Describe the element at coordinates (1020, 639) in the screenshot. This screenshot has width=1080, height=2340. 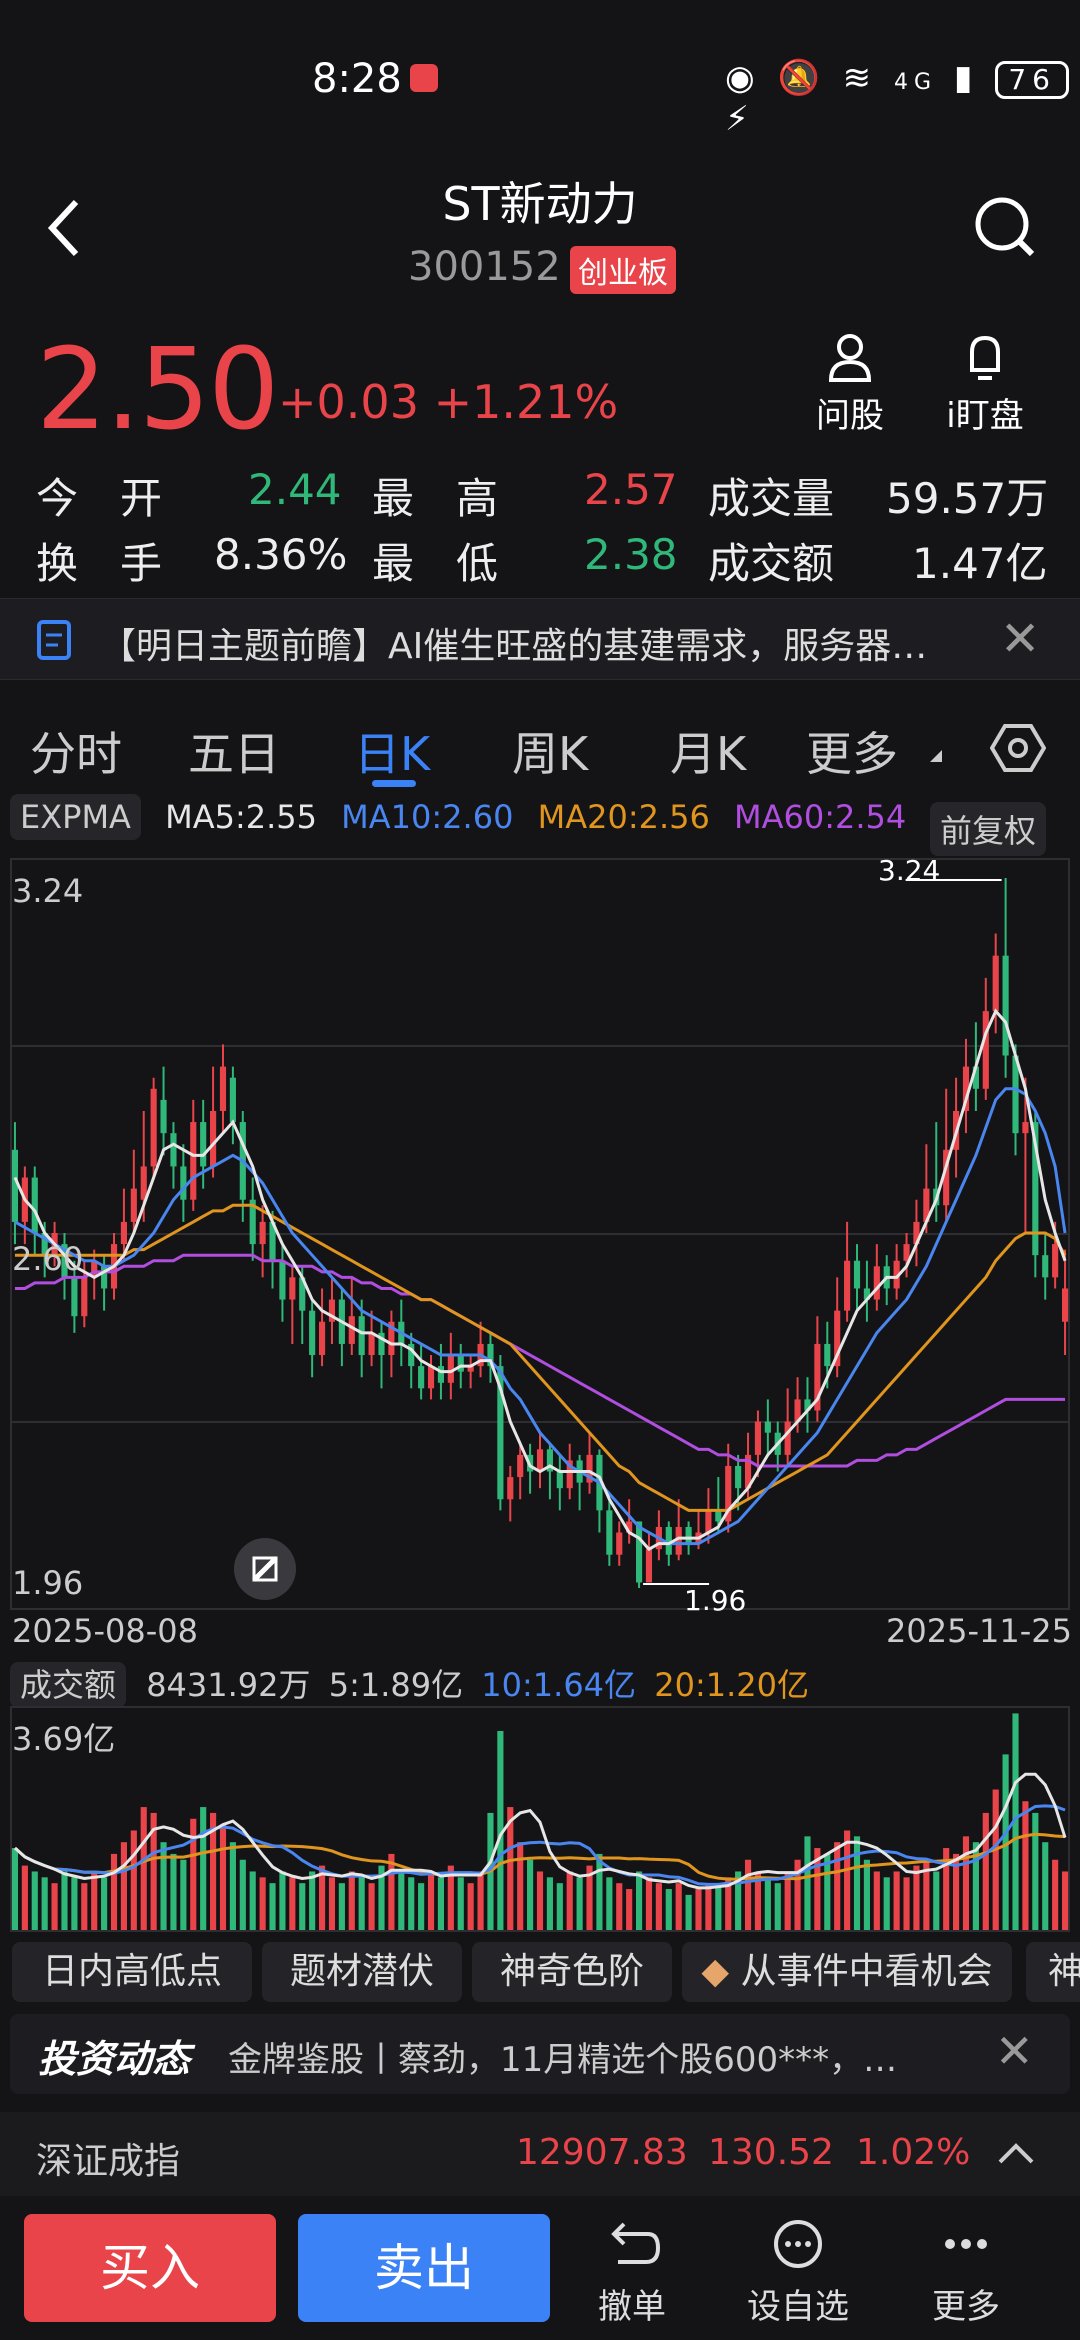
I see `notice-close-icon: ✕` at that location.